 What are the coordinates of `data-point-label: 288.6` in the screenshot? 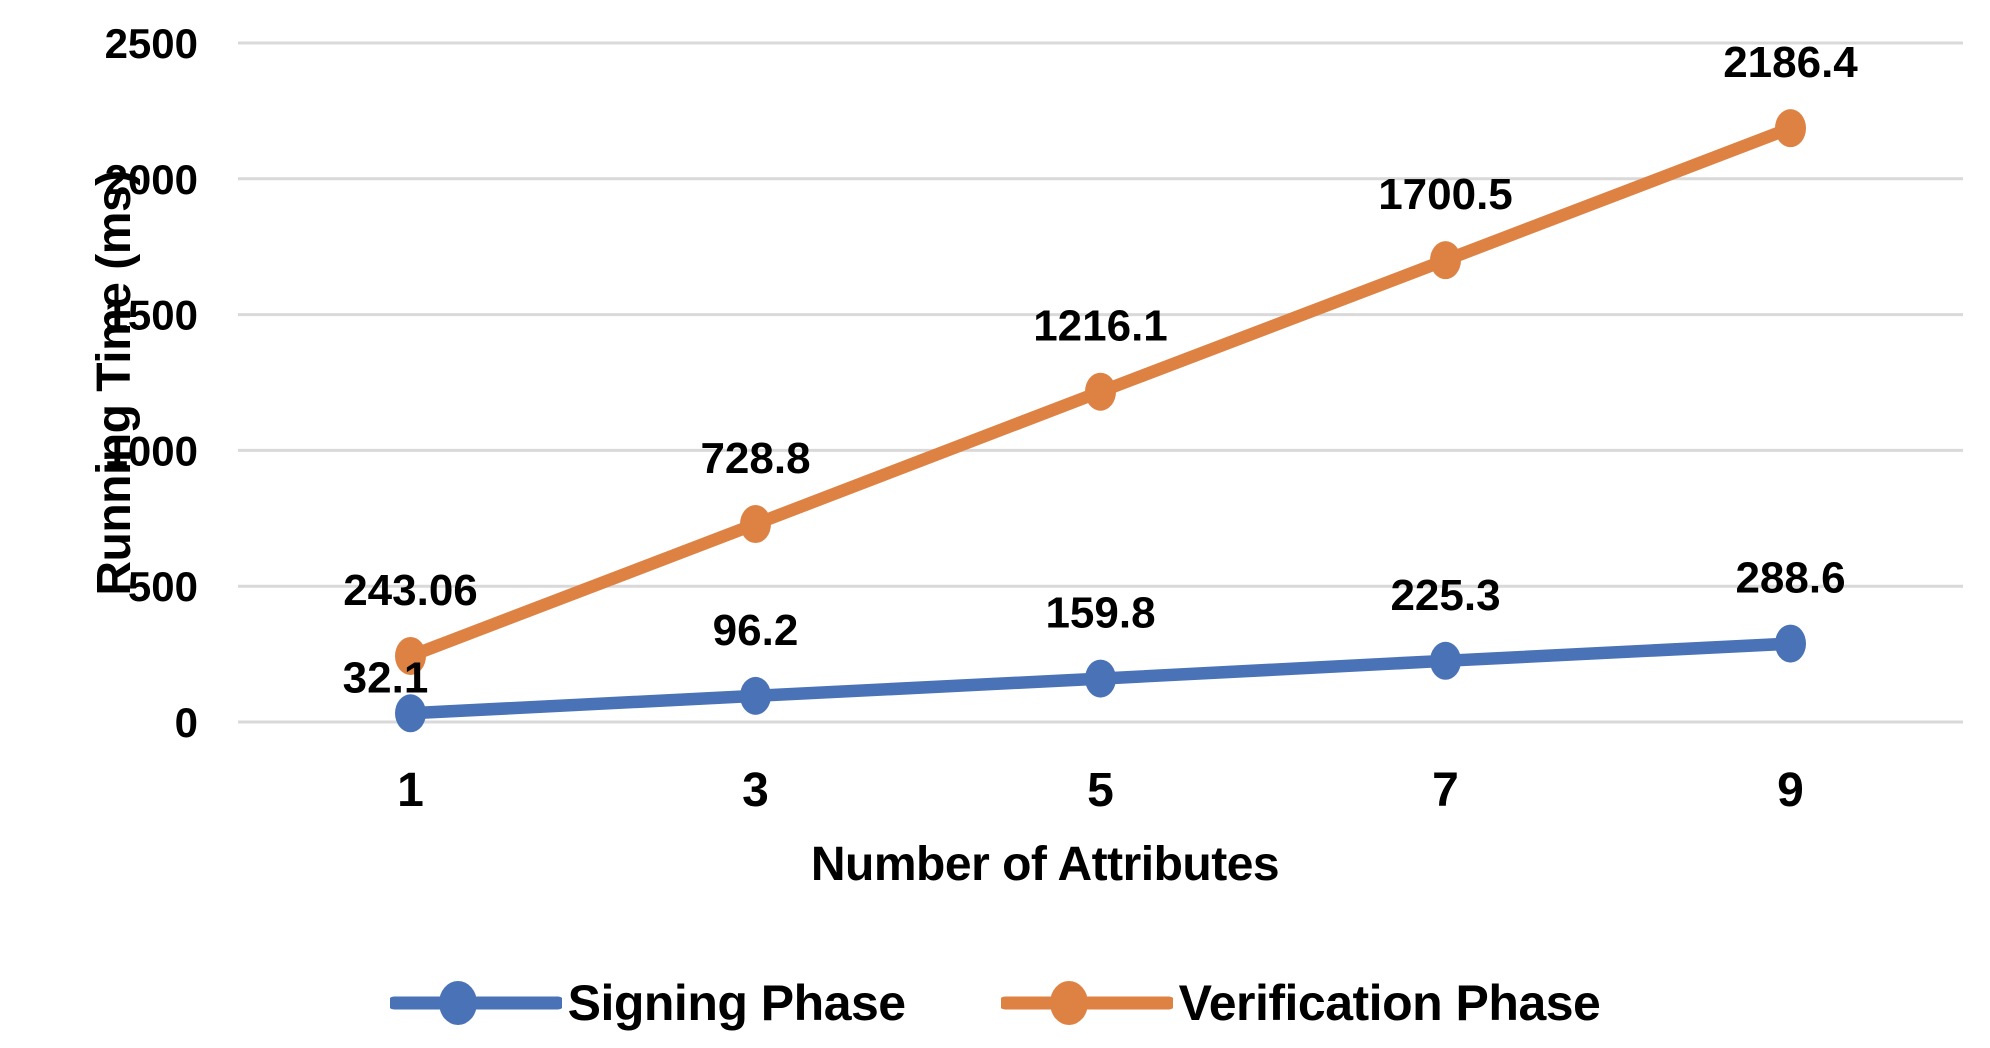 It's located at (1790, 578).